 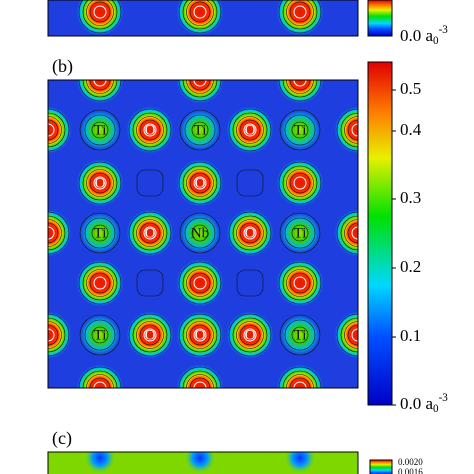 What do you see at coordinates (62, 66) in the screenshot?
I see `panel-label: (b)` at bounding box center [62, 66].